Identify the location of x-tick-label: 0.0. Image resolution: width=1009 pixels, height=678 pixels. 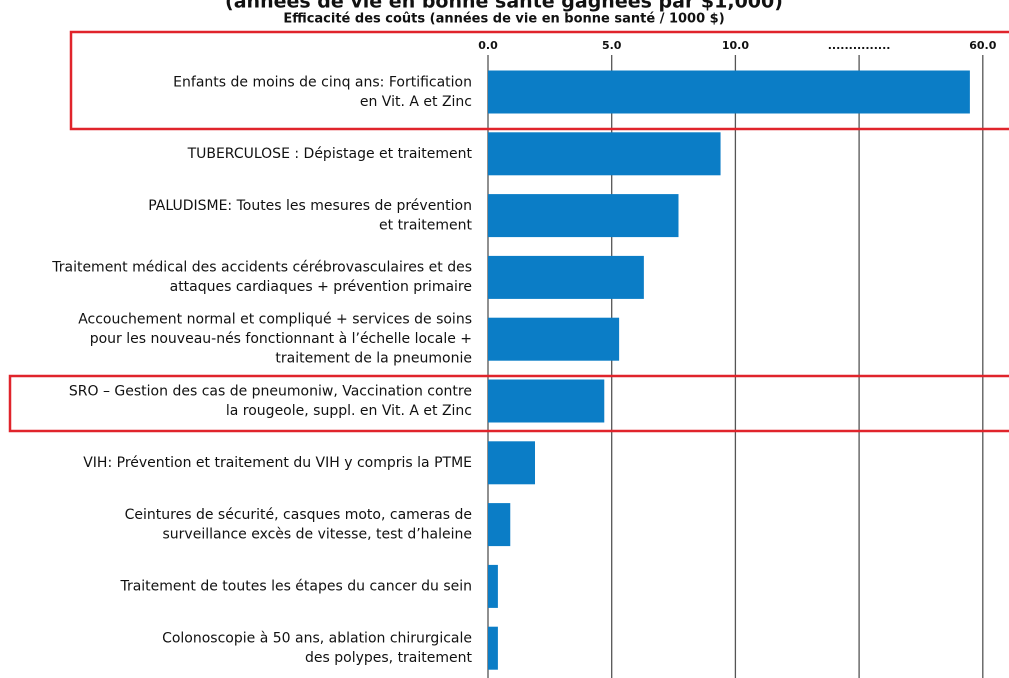
(488, 45).